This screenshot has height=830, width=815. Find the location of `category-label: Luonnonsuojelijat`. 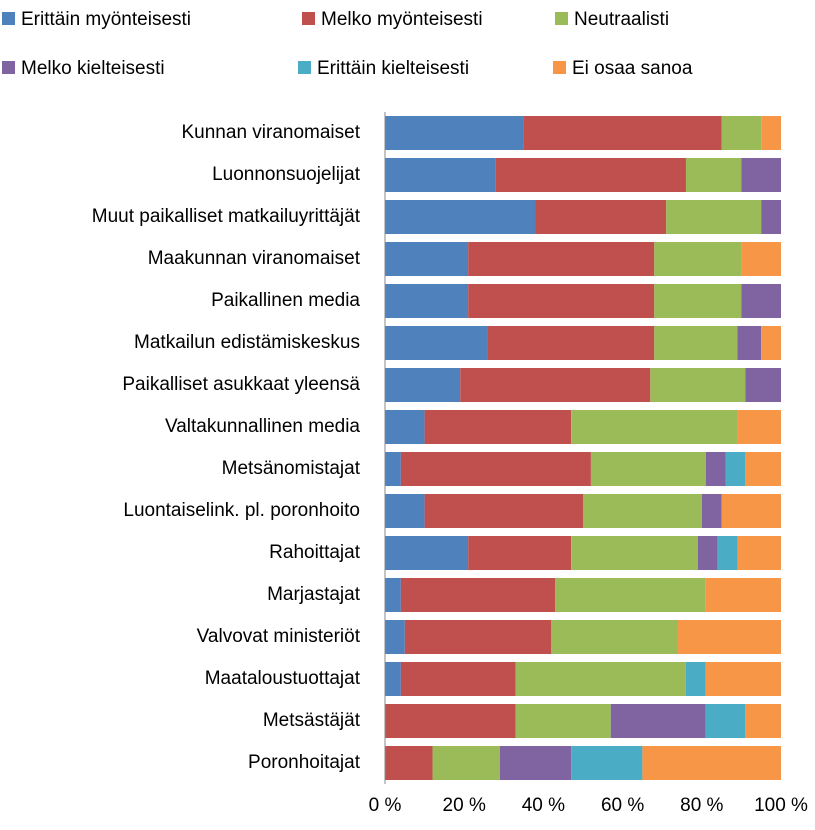

category-label: Luonnonsuojelijat is located at coordinates (286, 174).